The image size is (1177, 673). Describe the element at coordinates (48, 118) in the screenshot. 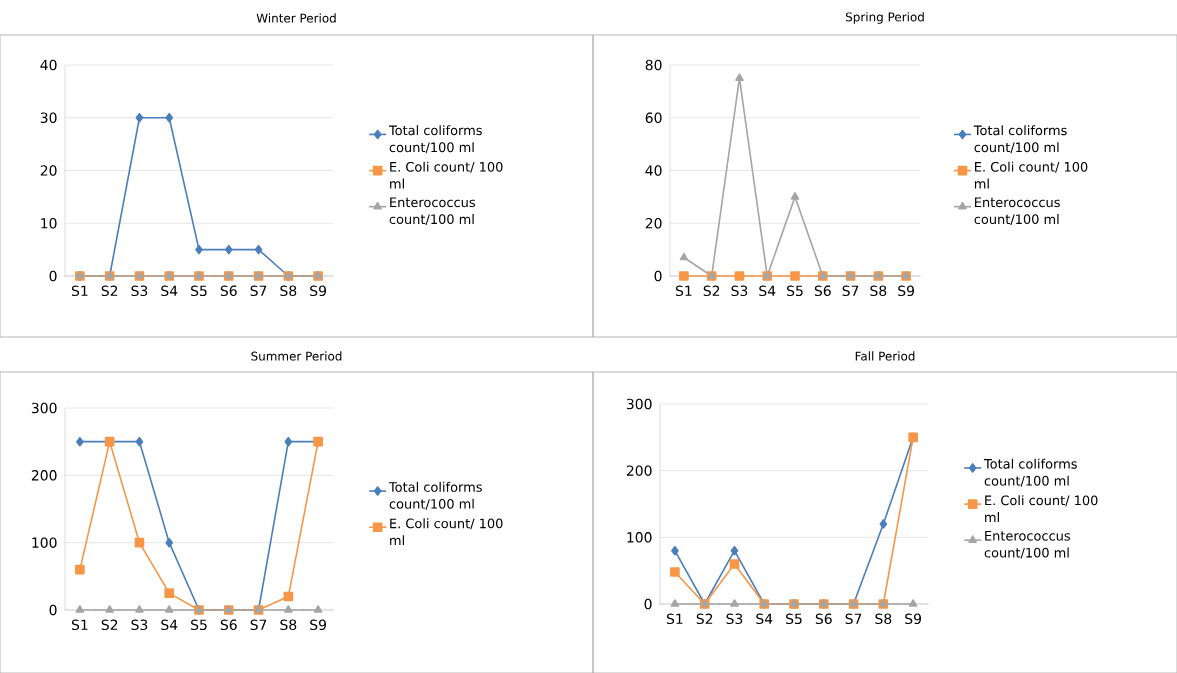

I see `y-tick-label: 30` at that location.